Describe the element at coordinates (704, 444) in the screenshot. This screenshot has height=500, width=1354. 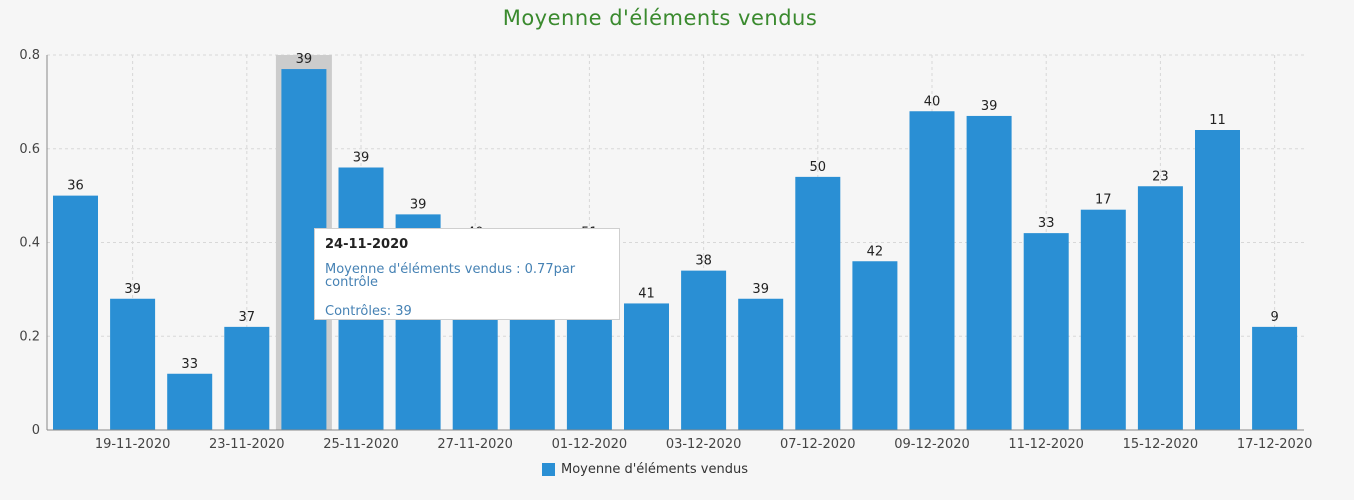
I see `x-tick-label: 03-12-2020` at that location.